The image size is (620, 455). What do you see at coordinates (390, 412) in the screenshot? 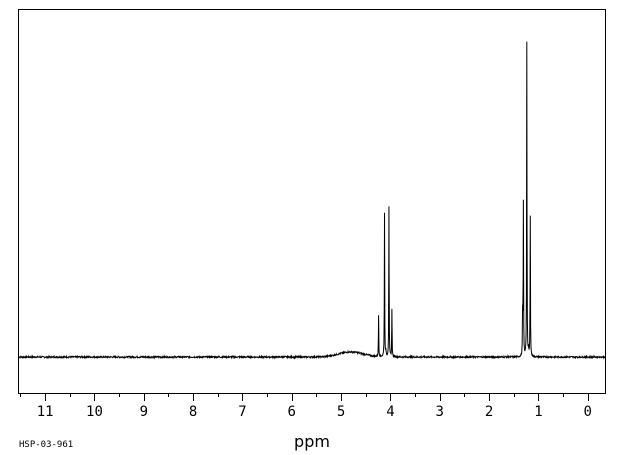
I see `tick-label: 4` at bounding box center [390, 412].